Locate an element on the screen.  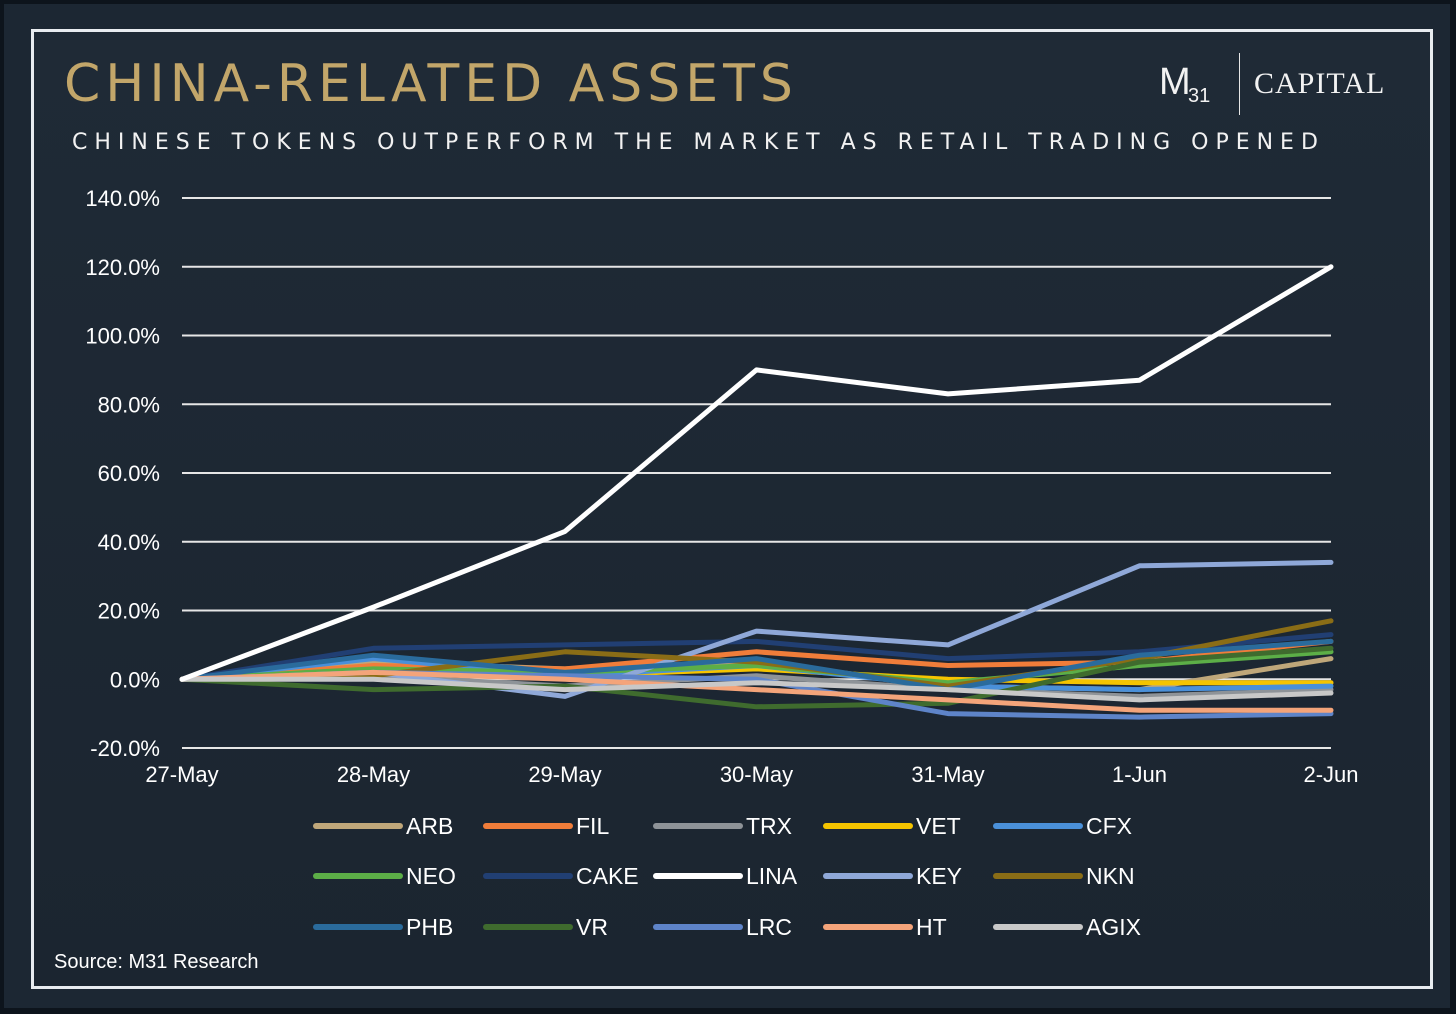
series-line-agix is located at coordinates (756, 689).